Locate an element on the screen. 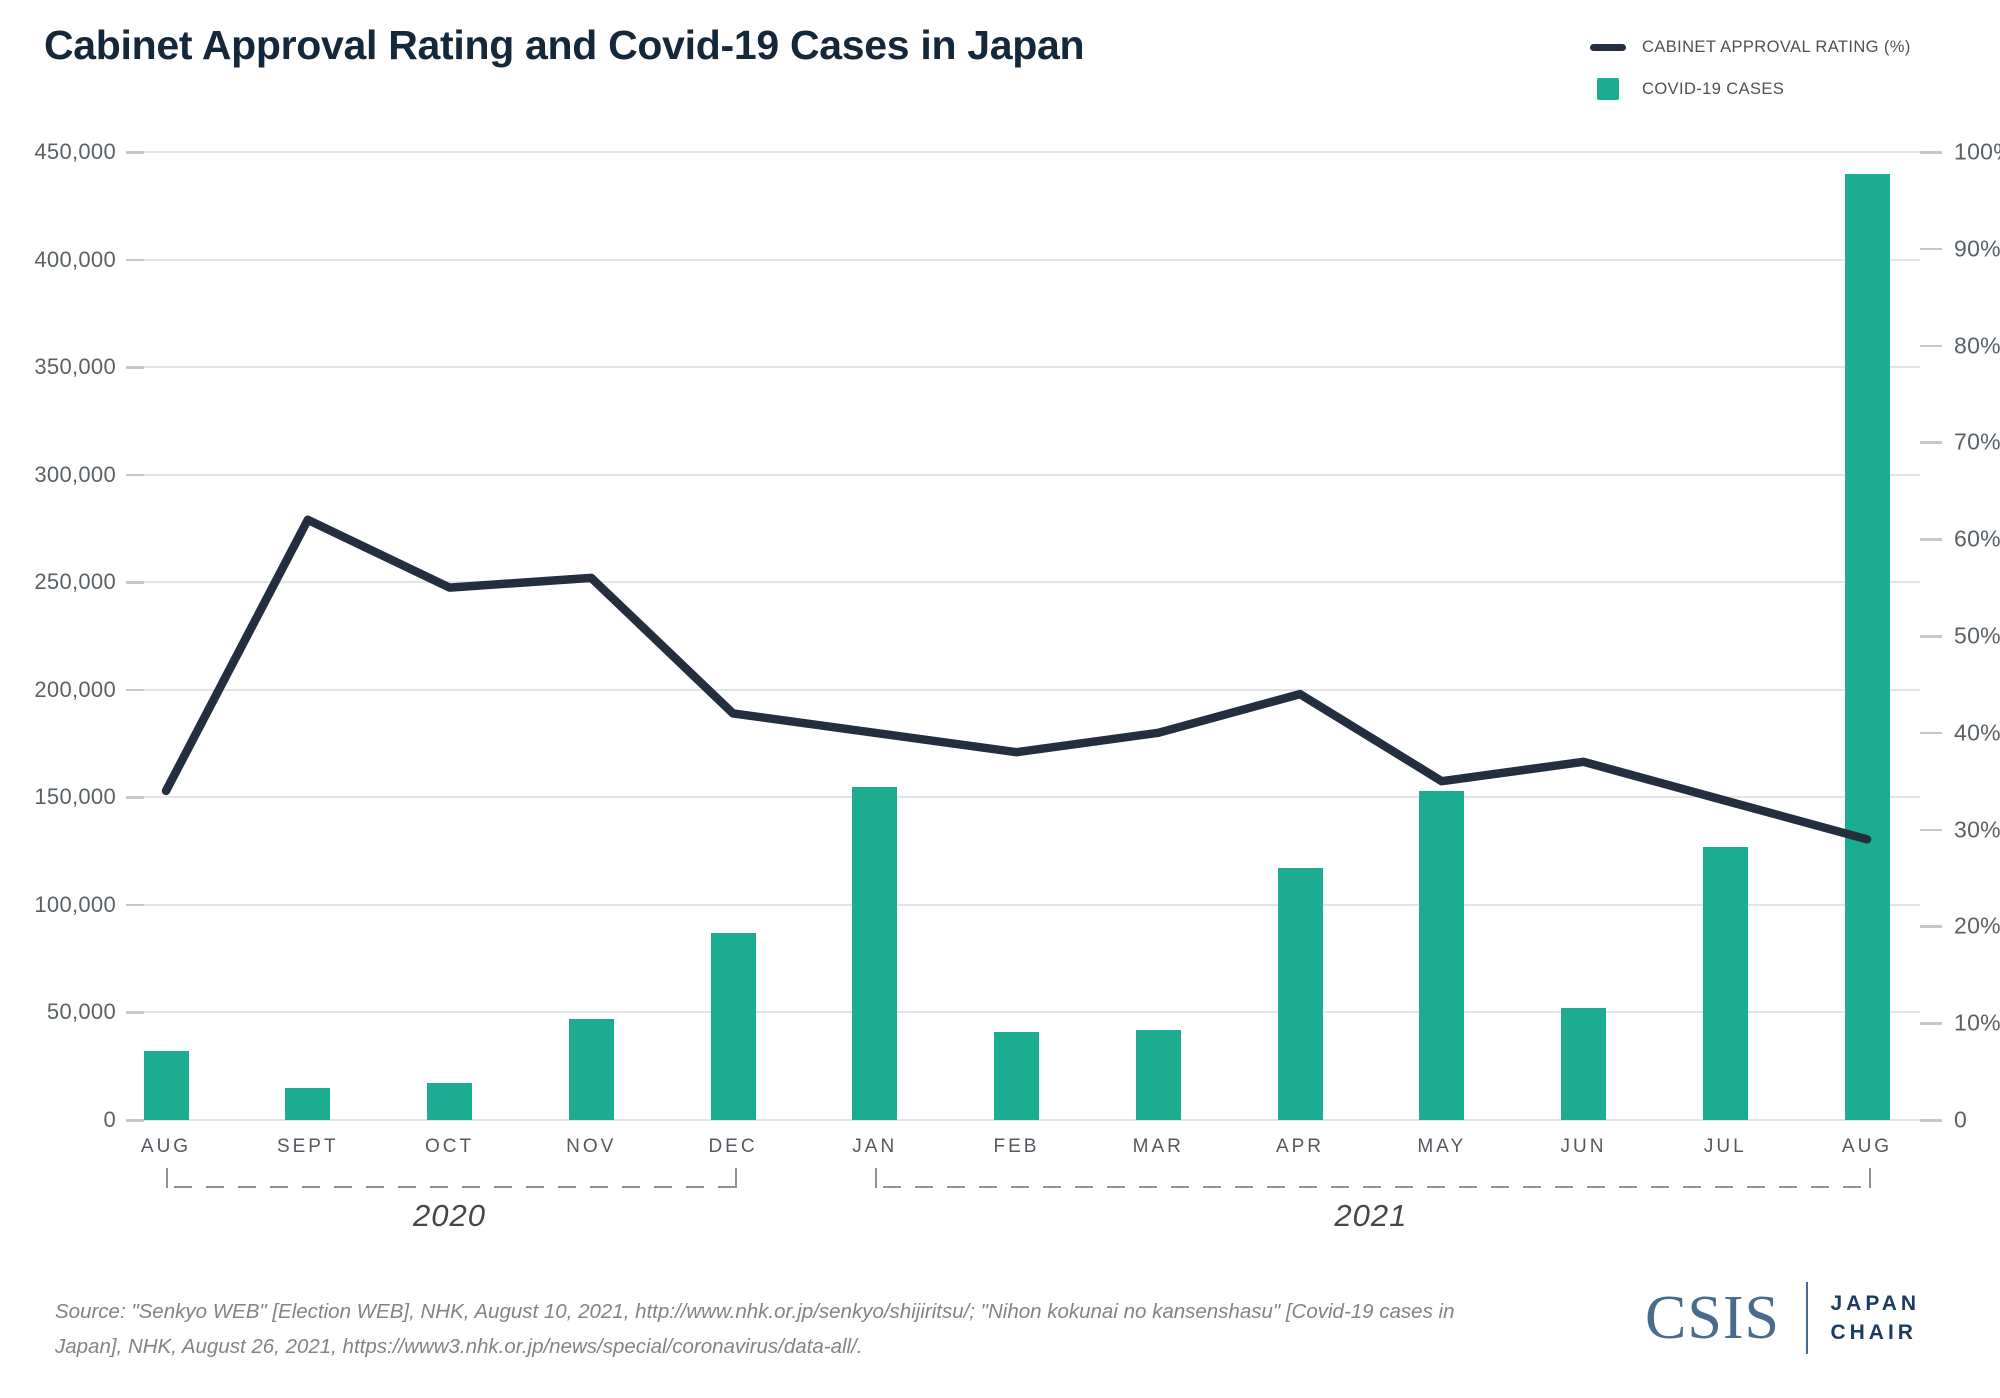  y-axis-label-left: 0 is located at coordinates (109, 1119).